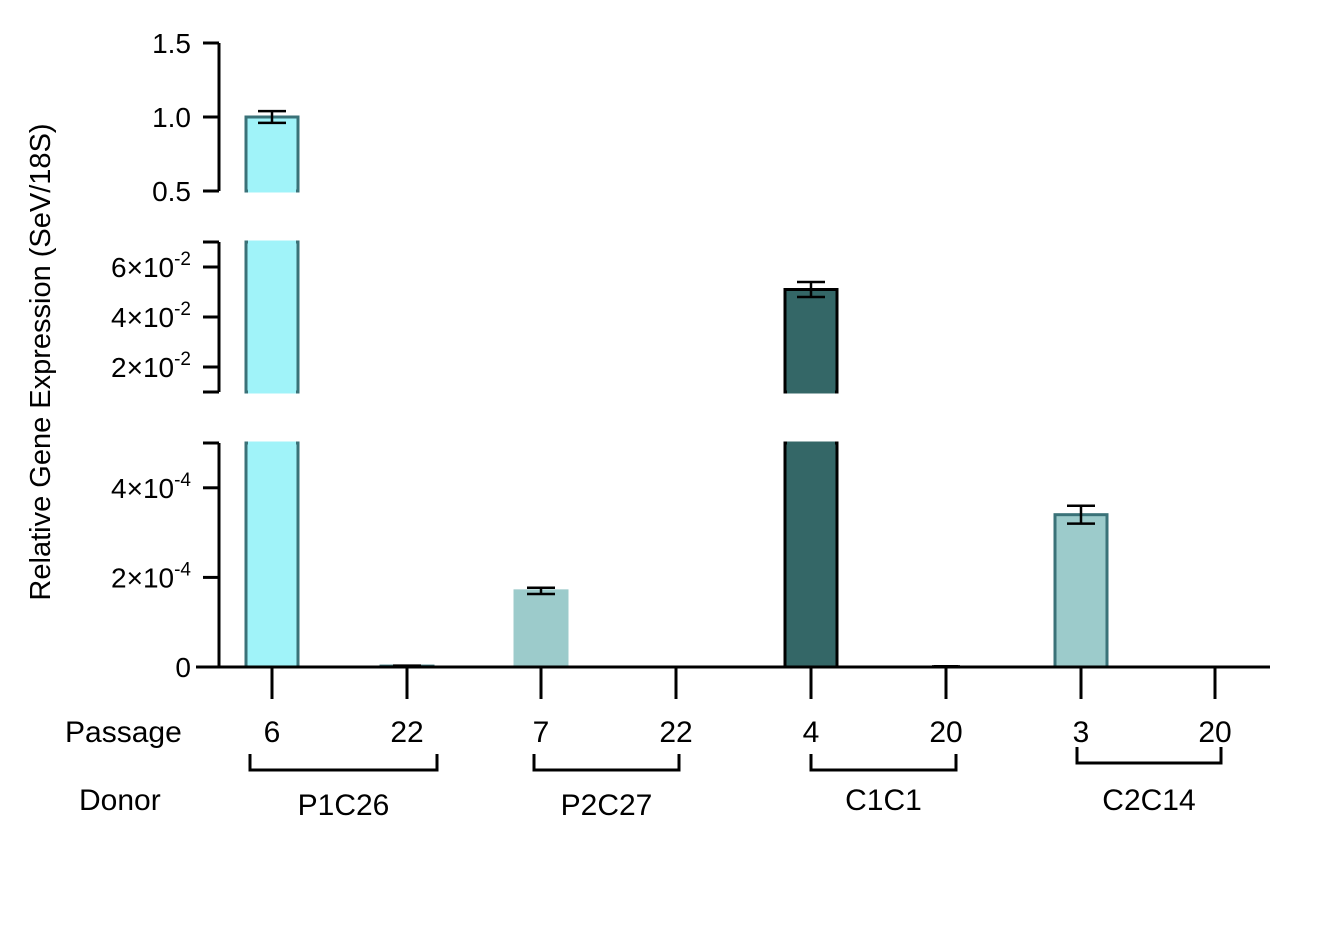 Image resolution: width=1321 pixels, height=942 pixels. Describe the element at coordinates (151, 576) in the screenshot. I see `y-tick-label: 2×10⁻⁴` at that location.